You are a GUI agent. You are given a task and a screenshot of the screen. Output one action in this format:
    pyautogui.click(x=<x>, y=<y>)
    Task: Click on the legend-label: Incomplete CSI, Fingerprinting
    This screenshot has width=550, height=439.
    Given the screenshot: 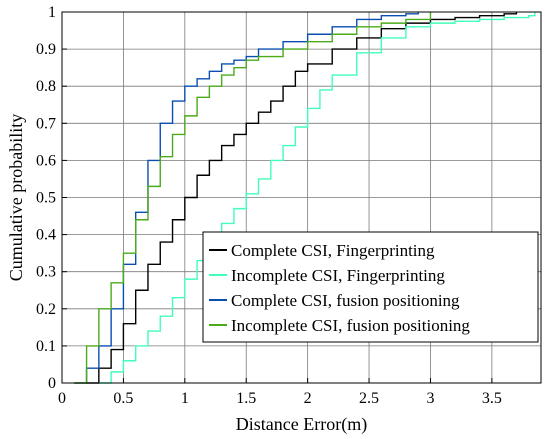 What is the action you would take?
    pyautogui.click(x=338, y=275)
    